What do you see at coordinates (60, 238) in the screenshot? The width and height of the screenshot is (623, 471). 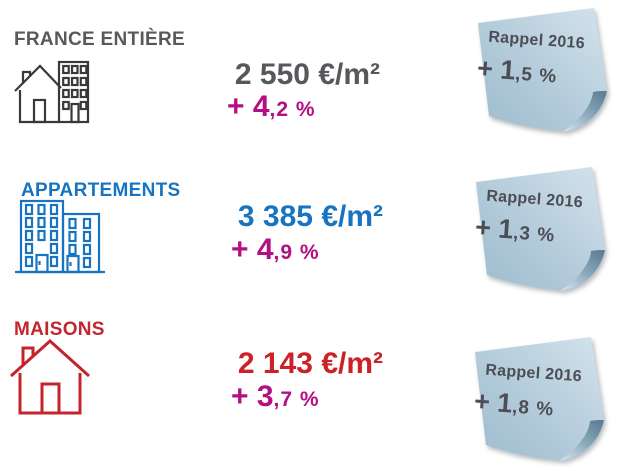 I see `apartment-buildings-icon` at bounding box center [60, 238].